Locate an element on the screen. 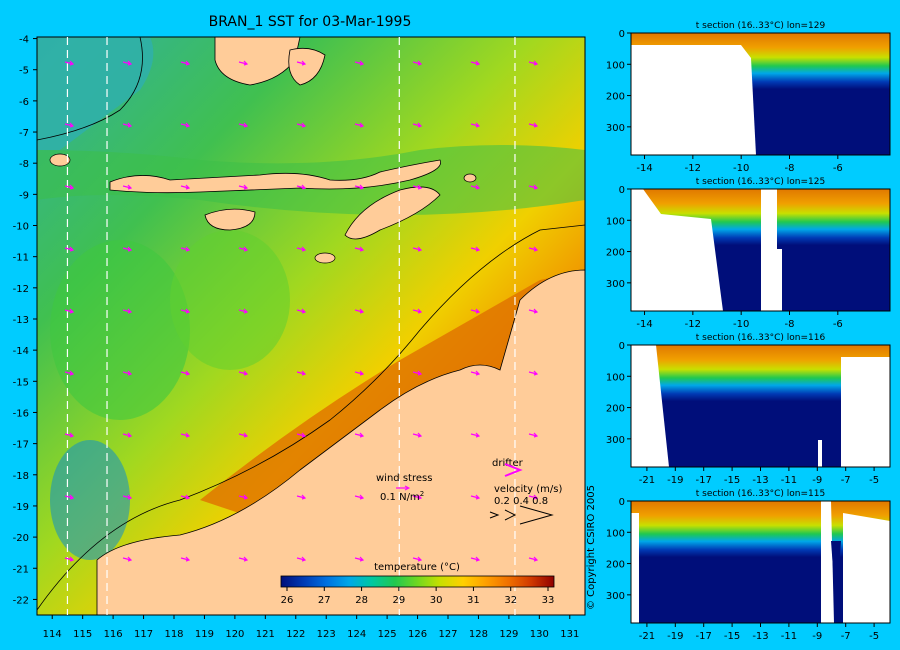 This screenshot has width=900, height=650. lat-axis-tick-label: -14 is located at coordinates (644, 168).